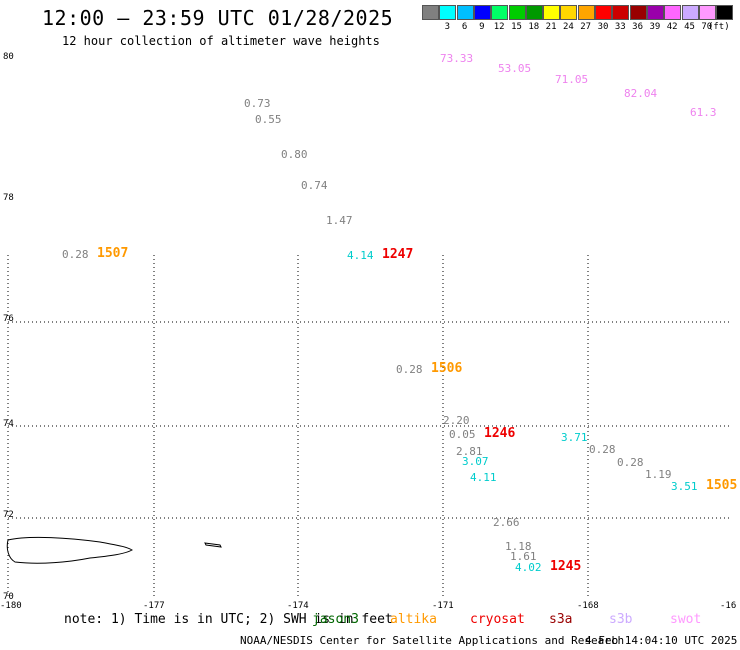  I want to click on coastline, so click(114, 550).